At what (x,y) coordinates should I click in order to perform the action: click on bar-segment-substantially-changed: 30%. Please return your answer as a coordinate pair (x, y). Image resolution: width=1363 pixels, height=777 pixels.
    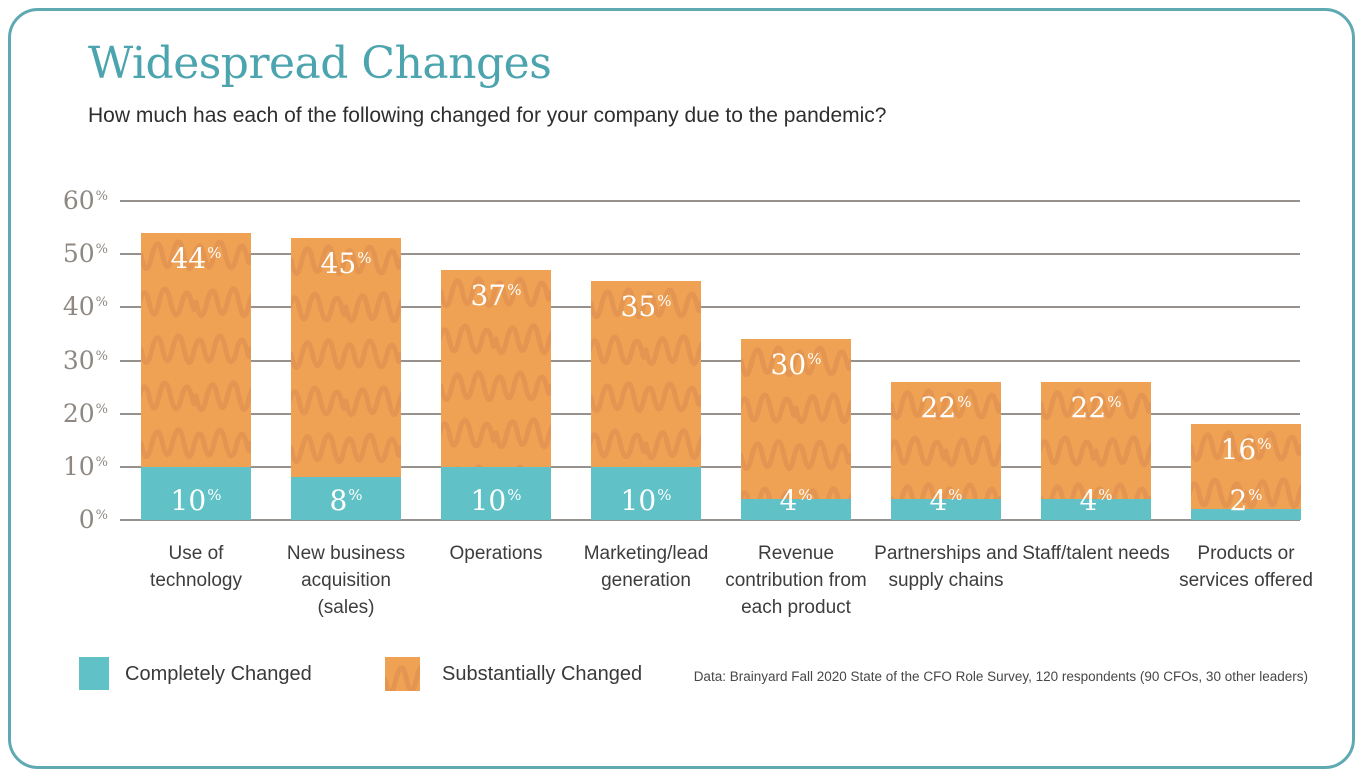
    Looking at the image, I should click on (796, 419).